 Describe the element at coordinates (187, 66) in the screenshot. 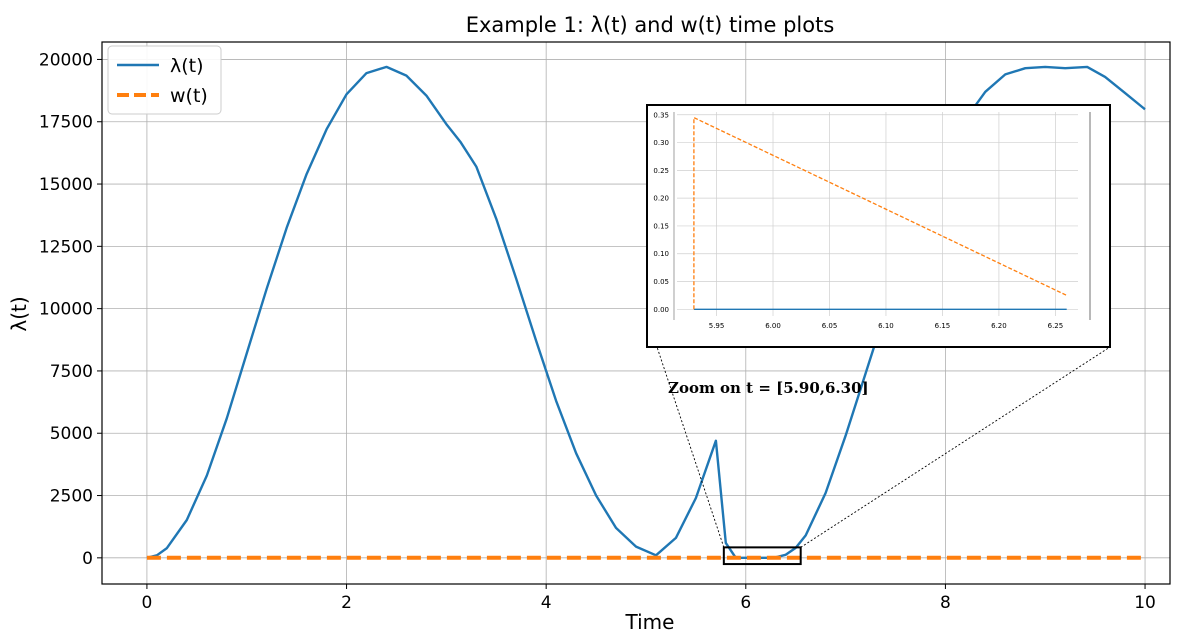

I see `legend-label-1: λ(t)` at that location.